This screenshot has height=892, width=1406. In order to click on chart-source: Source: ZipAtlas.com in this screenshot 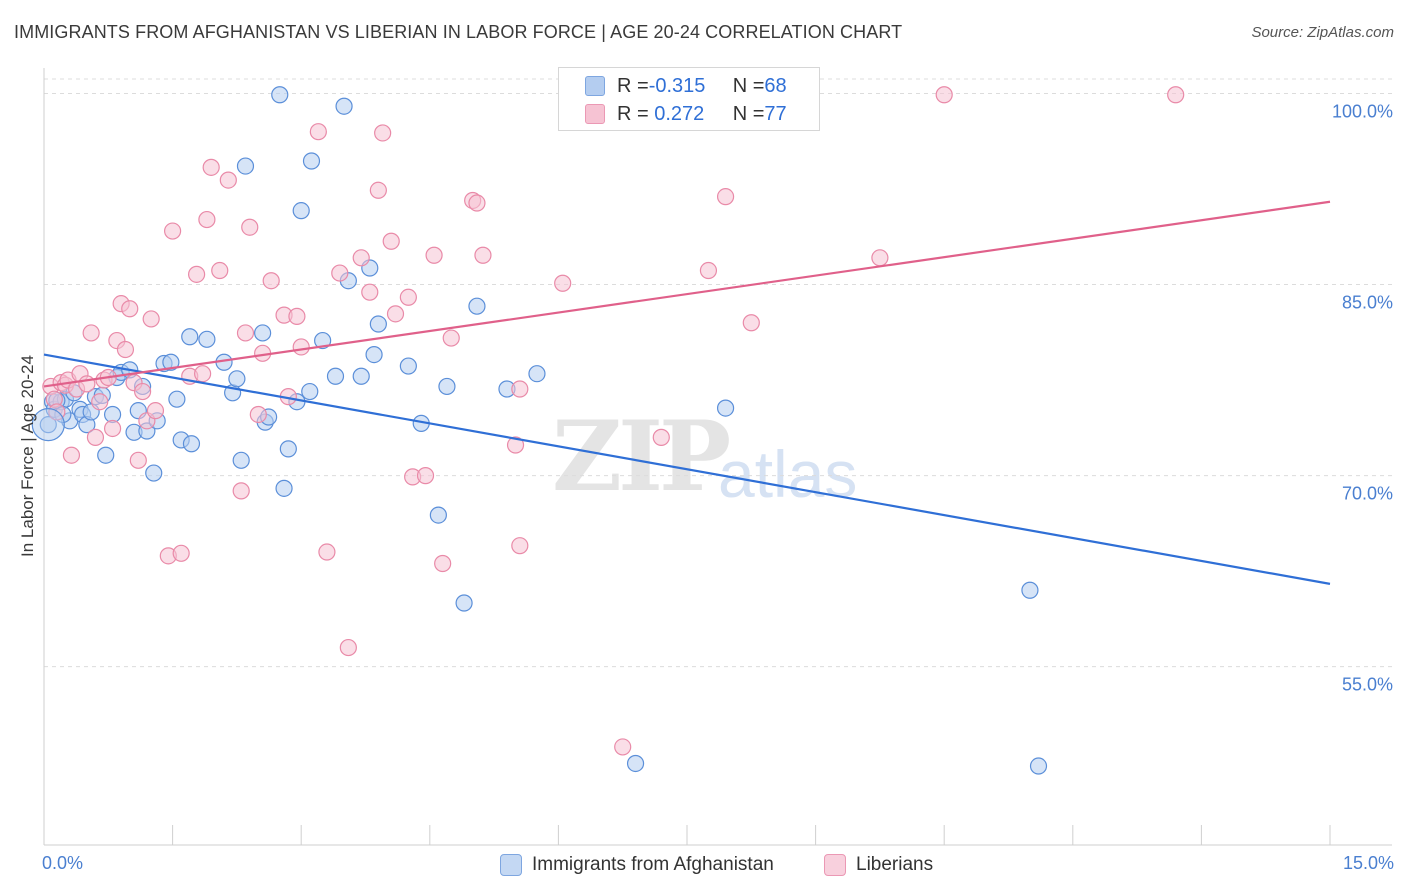, I will do `click(1322, 32)`.